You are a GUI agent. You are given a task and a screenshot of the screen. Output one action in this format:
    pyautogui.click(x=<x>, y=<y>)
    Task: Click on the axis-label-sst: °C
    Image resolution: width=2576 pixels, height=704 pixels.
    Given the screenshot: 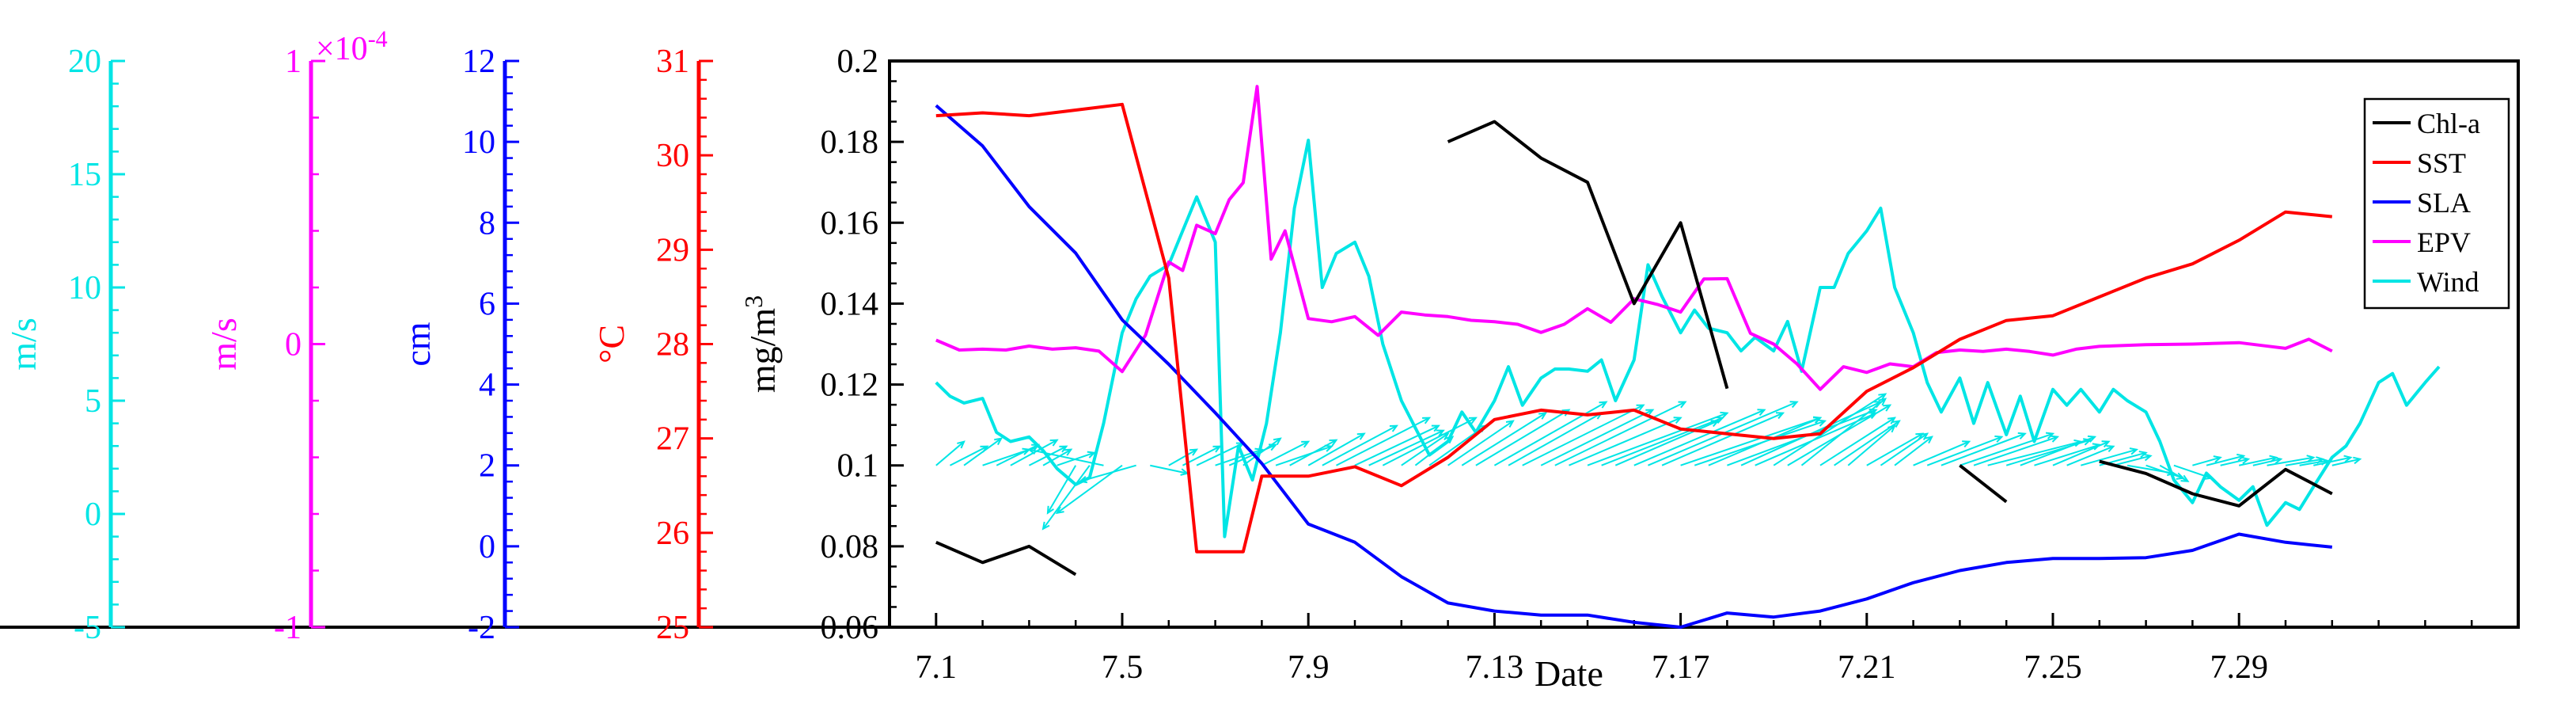 What is the action you would take?
    pyautogui.click(x=611, y=344)
    